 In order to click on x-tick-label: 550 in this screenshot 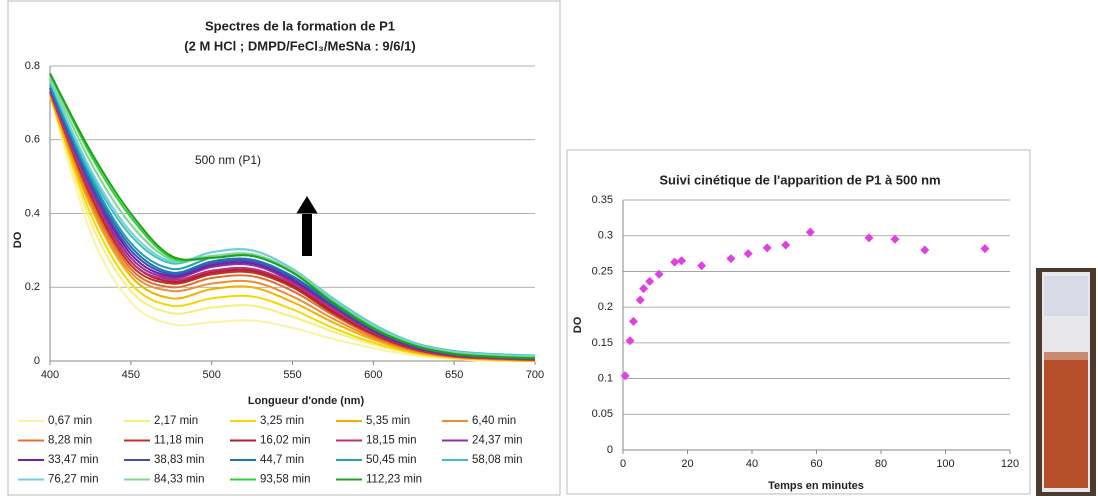, I will do `click(292, 375)`.